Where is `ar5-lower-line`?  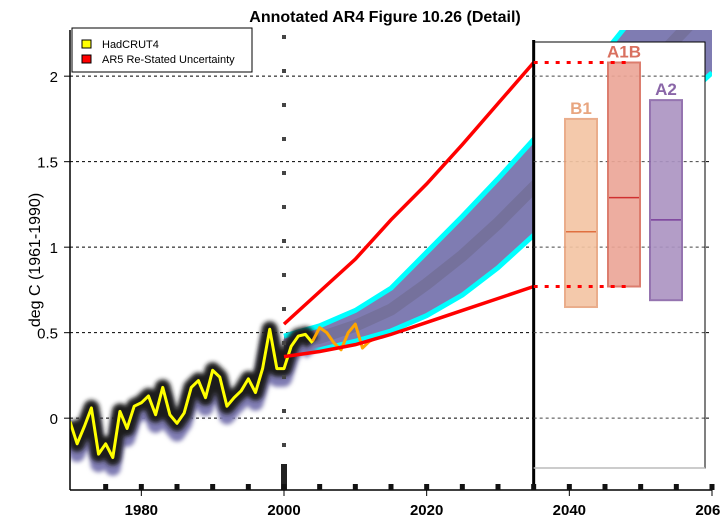 ar5-lower-line is located at coordinates (409, 321).